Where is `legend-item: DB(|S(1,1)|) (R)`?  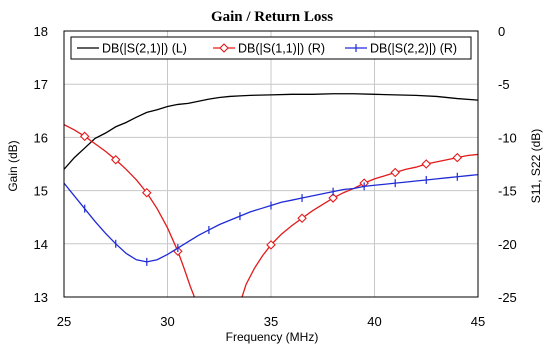 legend-item: DB(|S(1,1)|) (R) is located at coordinates (269, 49).